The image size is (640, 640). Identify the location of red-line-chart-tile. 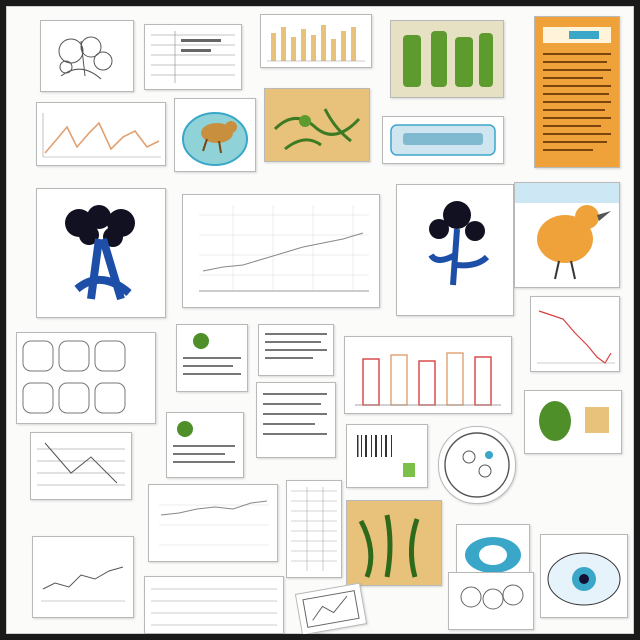
(575, 334).